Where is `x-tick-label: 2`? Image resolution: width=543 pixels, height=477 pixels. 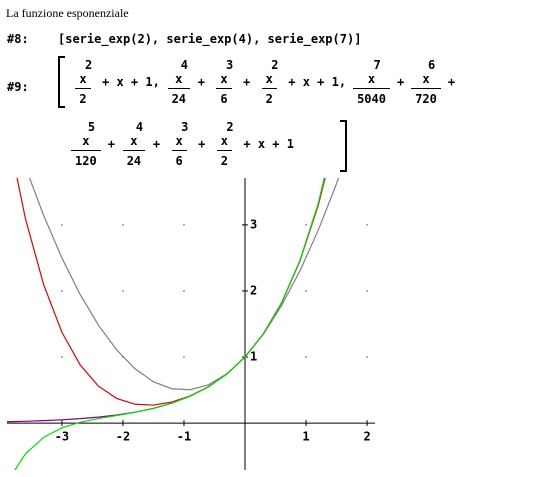
x-tick-label: 2 is located at coordinates (366, 437).